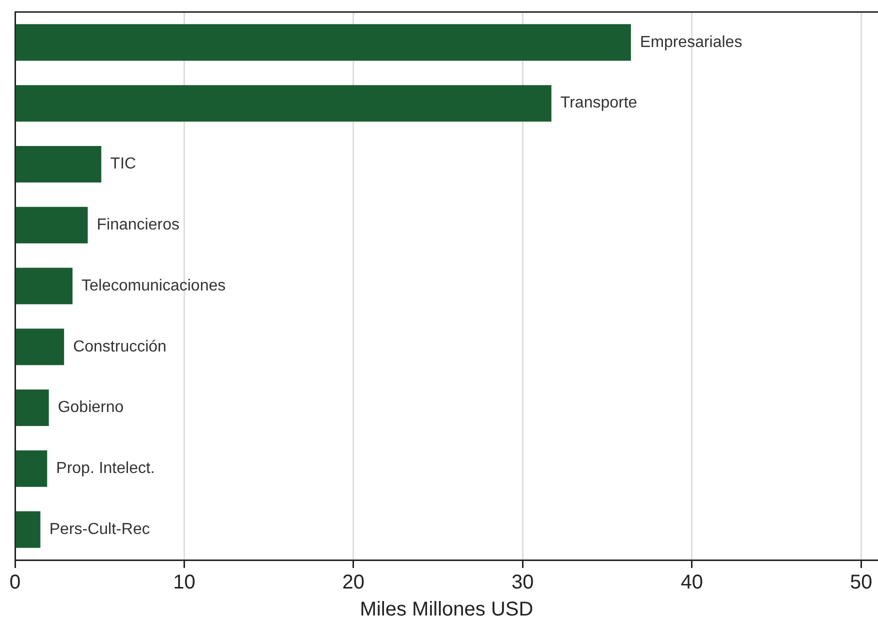 Image resolution: width=878 pixels, height=626 pixels. I want to click on y-tick-label: Prop. Intelect., so click(105, 469).